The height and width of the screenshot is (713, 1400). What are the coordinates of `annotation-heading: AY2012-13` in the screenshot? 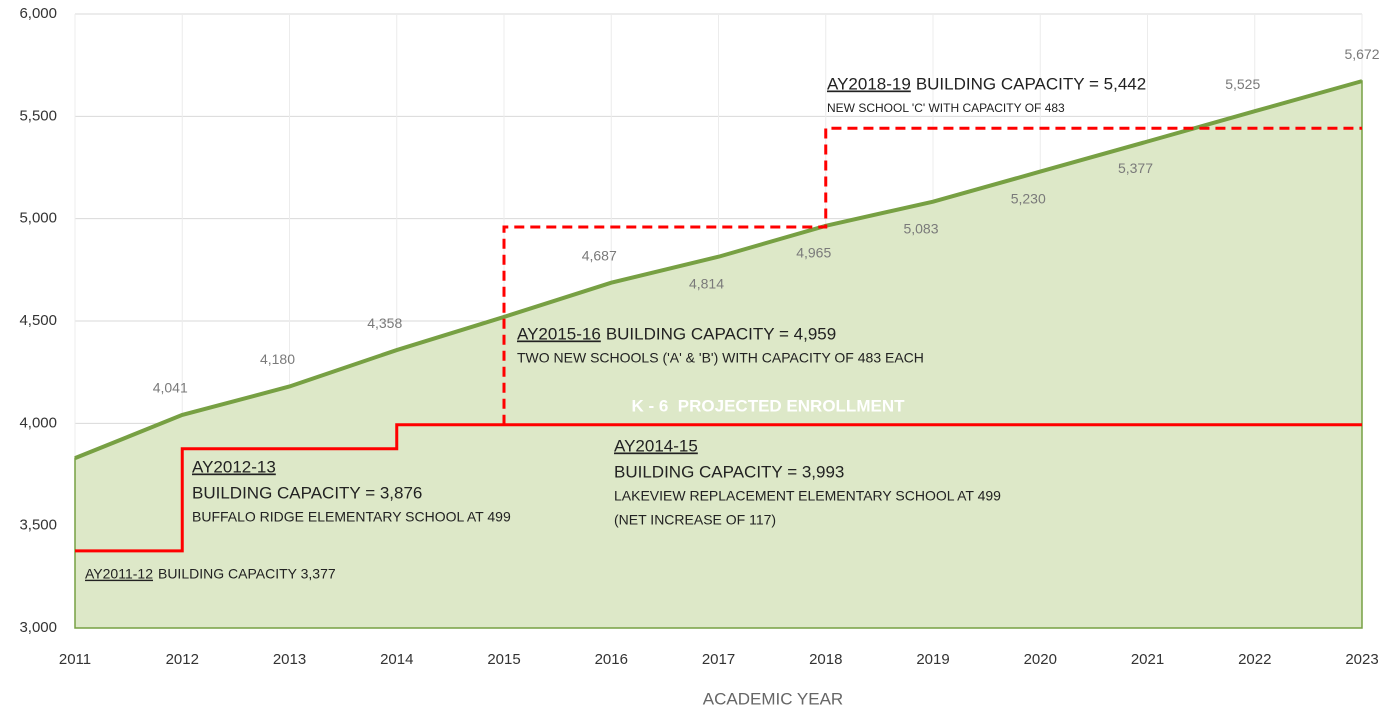 It's located at (234, 466).